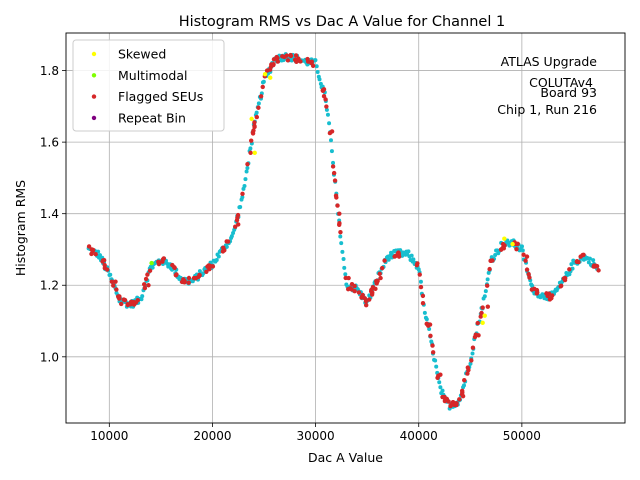 The height and width of the screenshot is (480, 640). I want to click on y-axis: 1.0 1.2 1.4 1.6 1.8, so click(53, 214).